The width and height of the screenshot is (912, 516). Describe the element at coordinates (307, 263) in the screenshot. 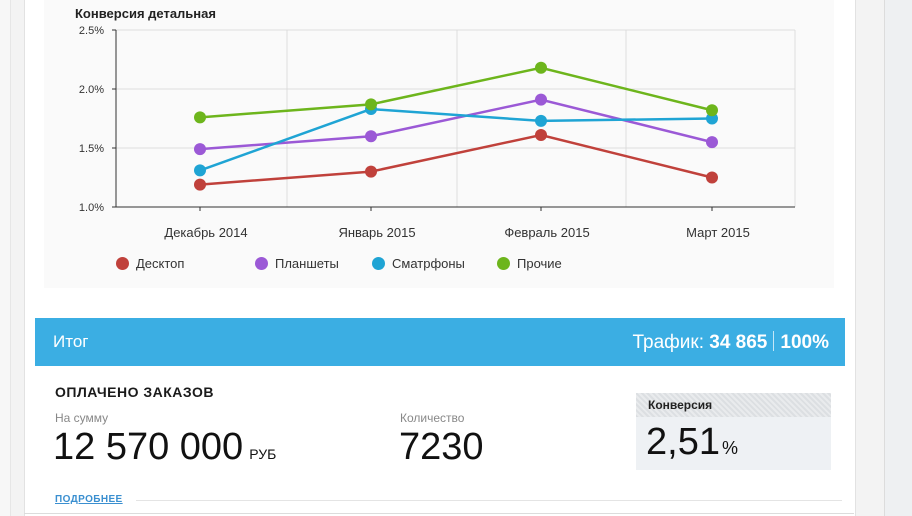

I see `legend-label: Планшеты` at that location.